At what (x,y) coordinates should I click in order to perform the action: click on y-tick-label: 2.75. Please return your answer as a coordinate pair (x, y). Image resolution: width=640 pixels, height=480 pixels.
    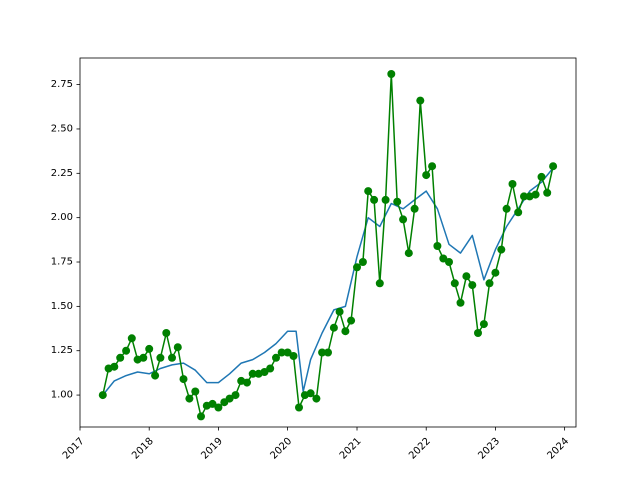
    Looking at the image, I should click on (62, 84).